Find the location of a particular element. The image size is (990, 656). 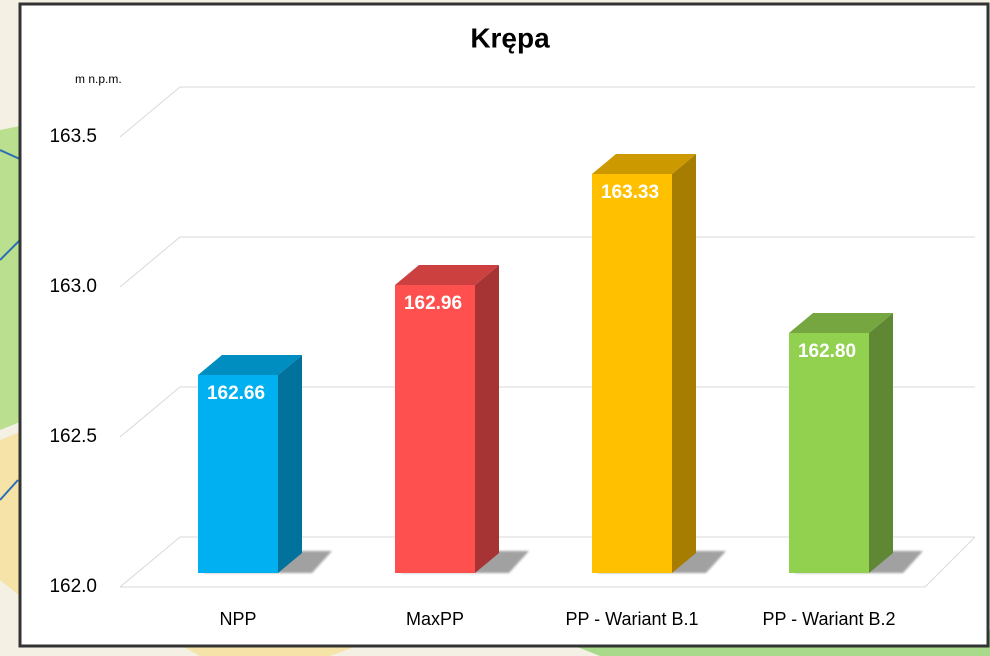

x-tick-label: PP - Wariant B.2 is located at coordinates (828, 619).